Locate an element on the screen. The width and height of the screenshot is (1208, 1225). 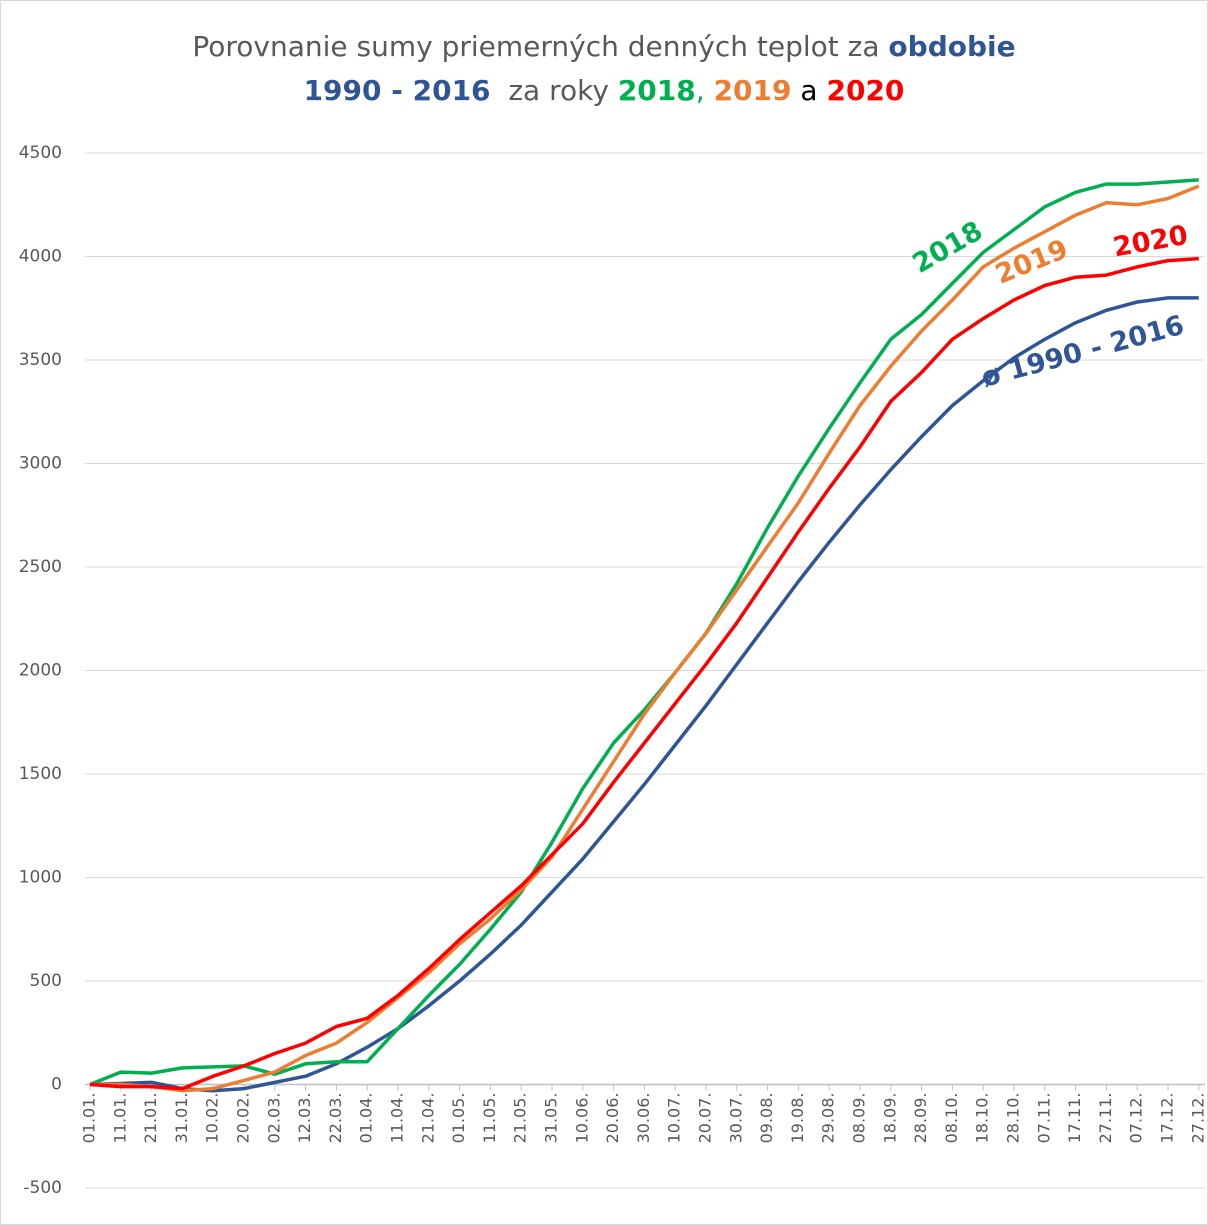
x-tick-label: 01.01. is located at coordinates (89, 1118).